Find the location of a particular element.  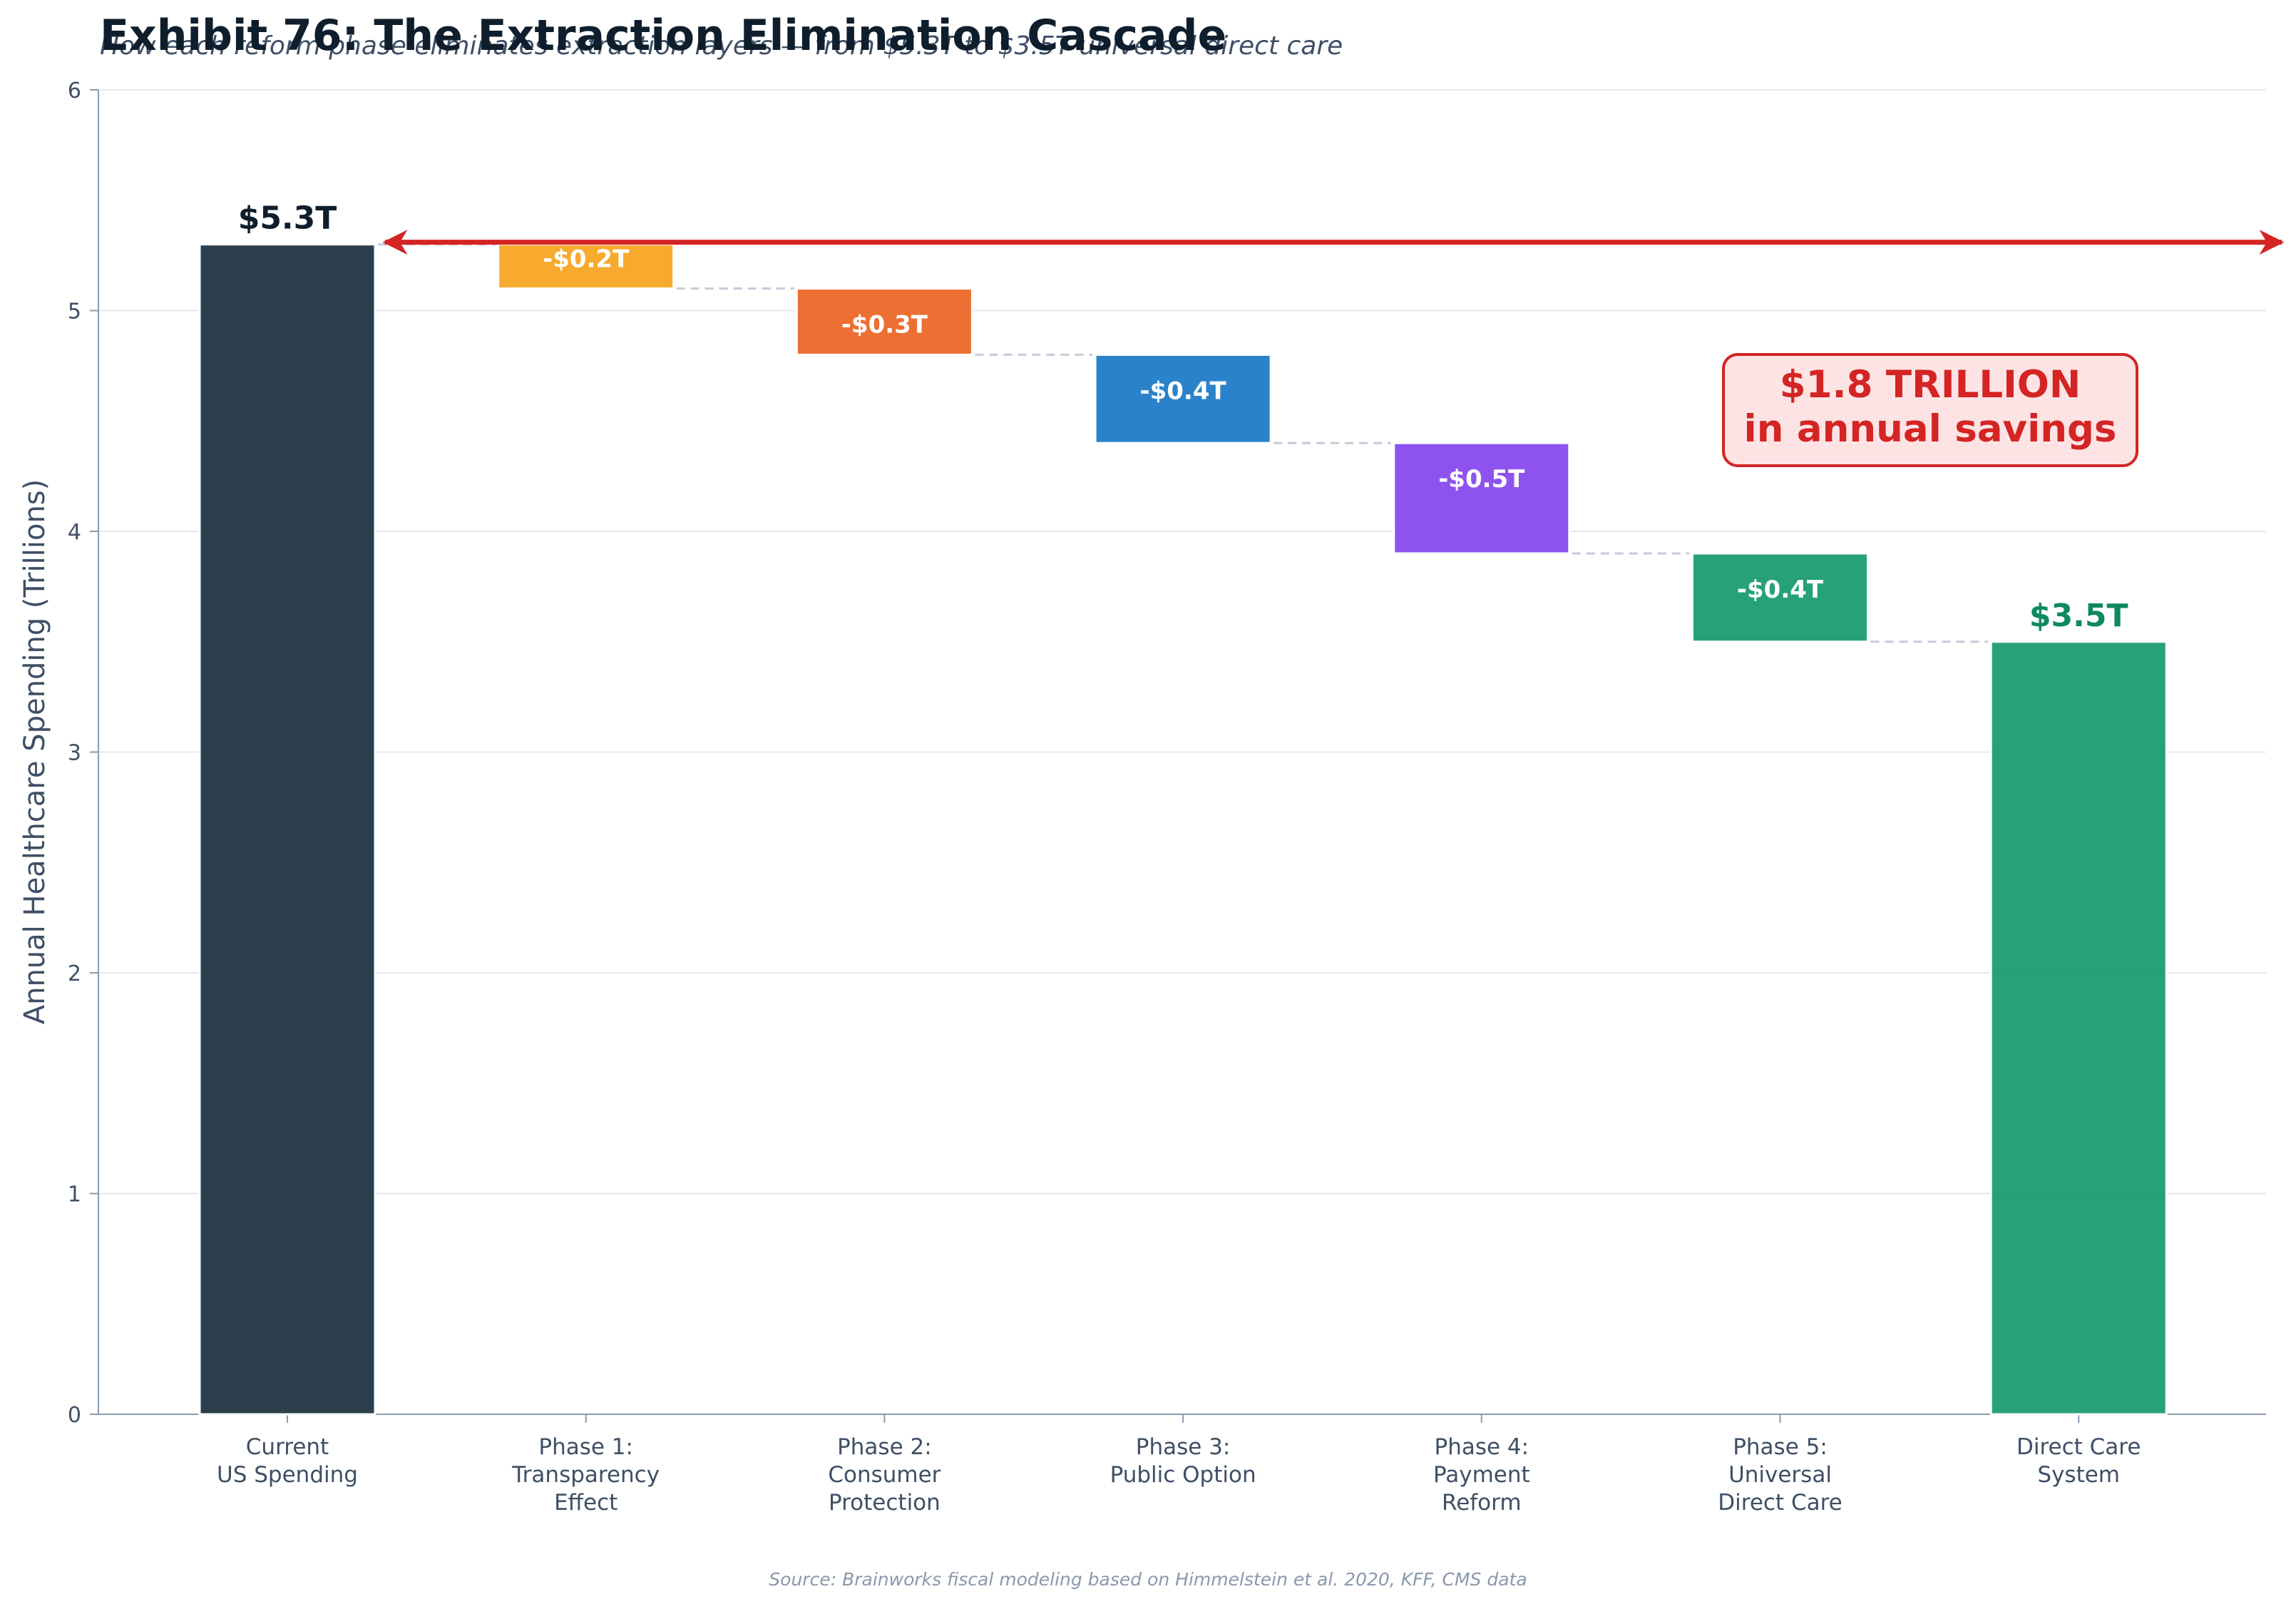

total-value-label: $5.3T is located at coordinates (287, 218).